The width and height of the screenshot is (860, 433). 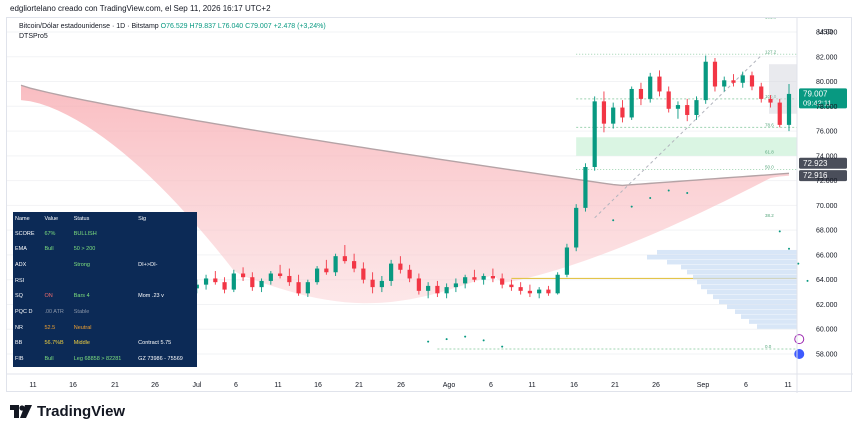 What do you see at coordinates (81, 343) in the screenshot?
I see `table-cell: Middle` at bounding box center [81, 343].